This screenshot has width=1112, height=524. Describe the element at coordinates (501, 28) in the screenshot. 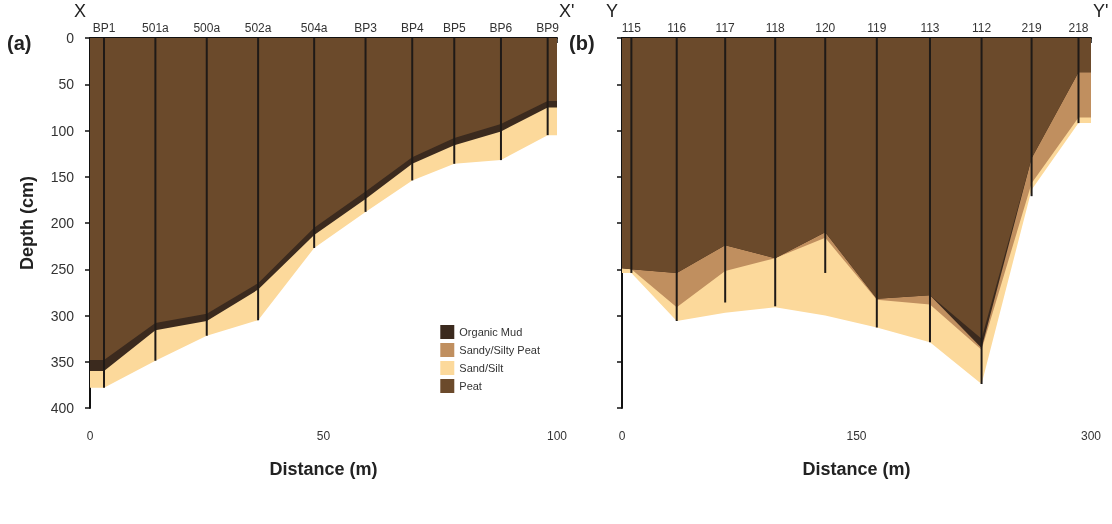

I see `annotation: BP6` at that location.